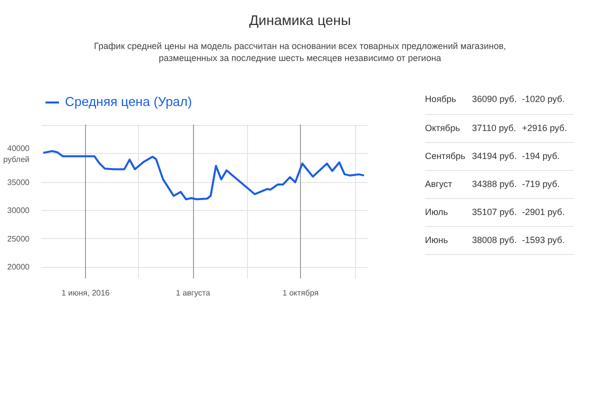 The height and width of the screenshot is (400, 600). What do you see at coordinates (300, 293) in the screenshot?
I see `x-tick-label: 1 октября` at bounding box center [300, 293].